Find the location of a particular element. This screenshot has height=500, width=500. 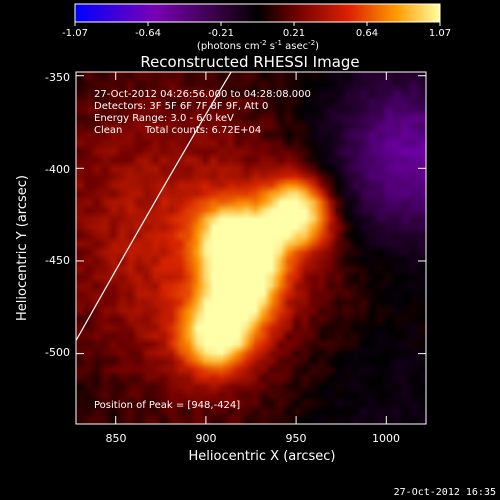

colorbar-tick-label: 0.64 is located at coordinates (367, 33).